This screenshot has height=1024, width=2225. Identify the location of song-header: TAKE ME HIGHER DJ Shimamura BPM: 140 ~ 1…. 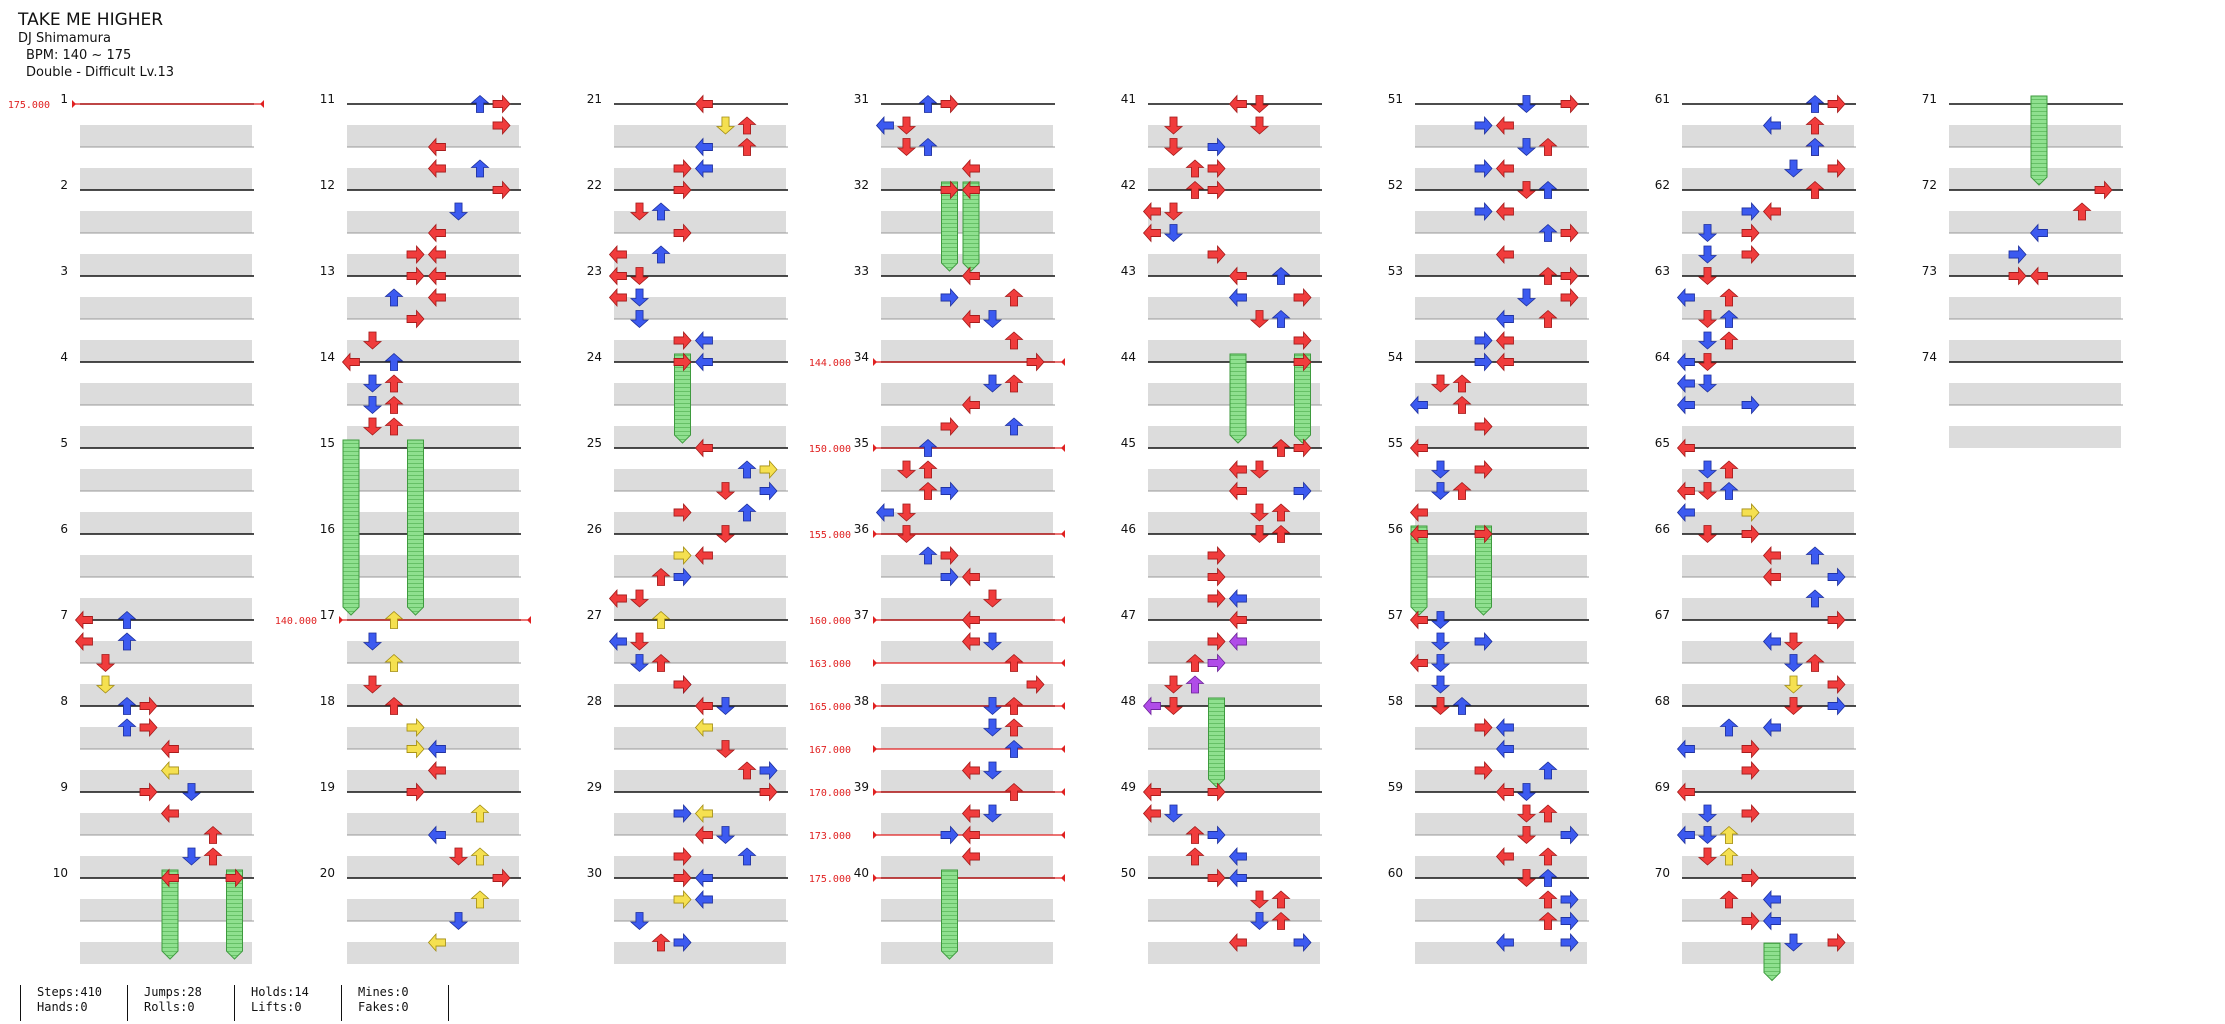
(96, 45).